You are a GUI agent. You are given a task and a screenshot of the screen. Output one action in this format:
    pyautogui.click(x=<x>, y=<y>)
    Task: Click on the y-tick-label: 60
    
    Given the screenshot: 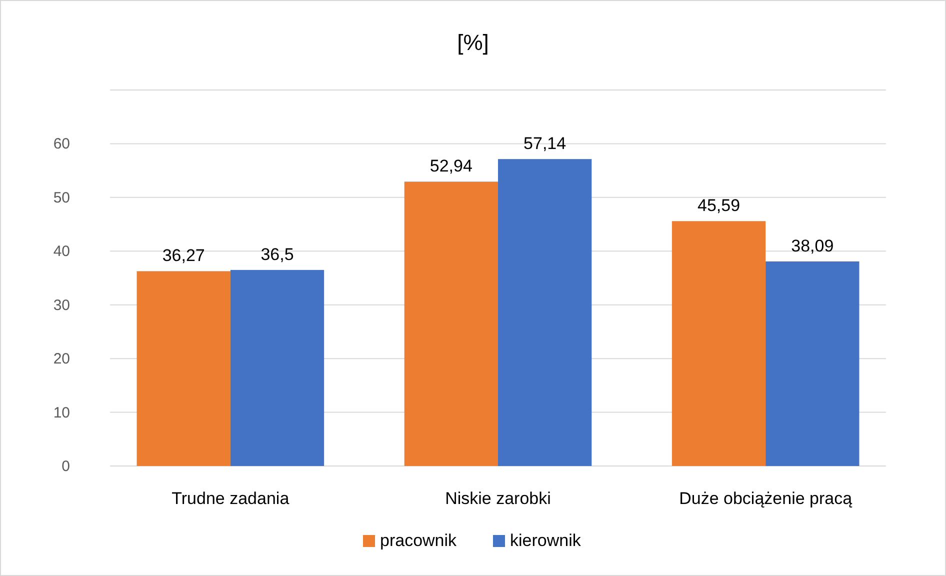 What is the action you would take?
    pyautogui.click(x=61, y=144)
    